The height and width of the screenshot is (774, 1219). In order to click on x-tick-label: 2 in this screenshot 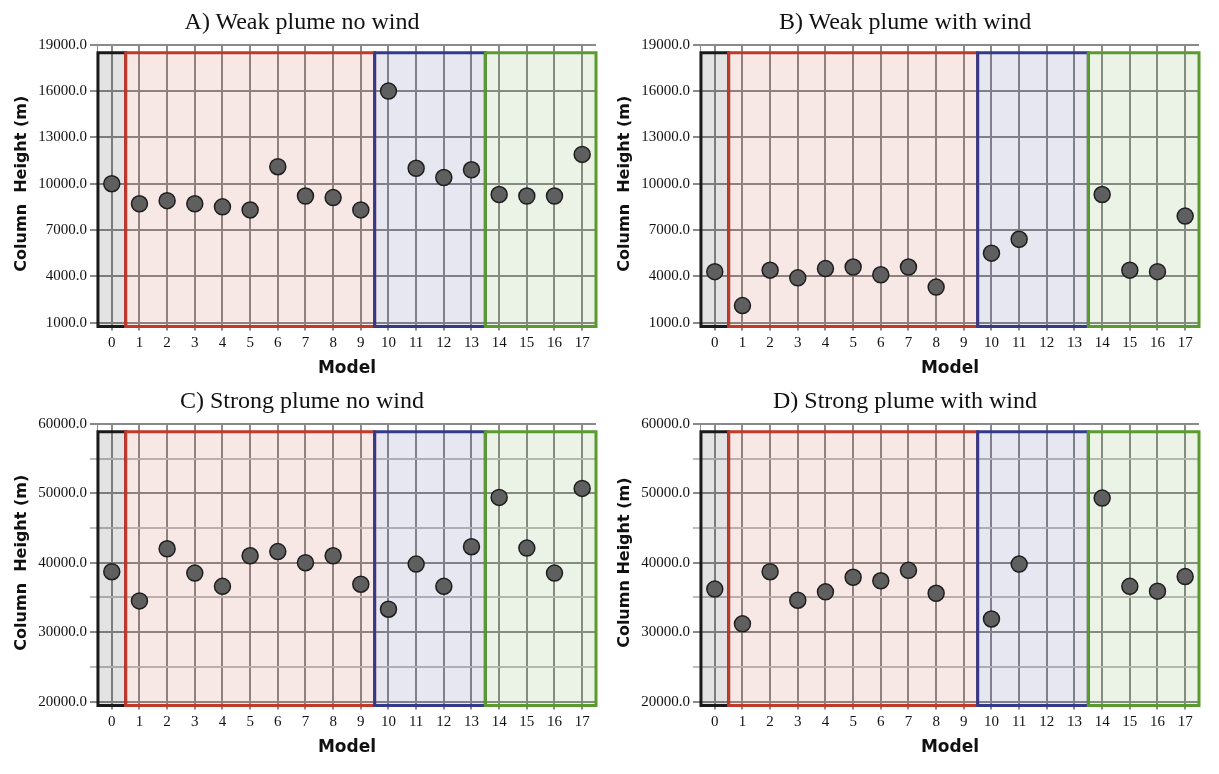, I will do `click(770, 341)`.